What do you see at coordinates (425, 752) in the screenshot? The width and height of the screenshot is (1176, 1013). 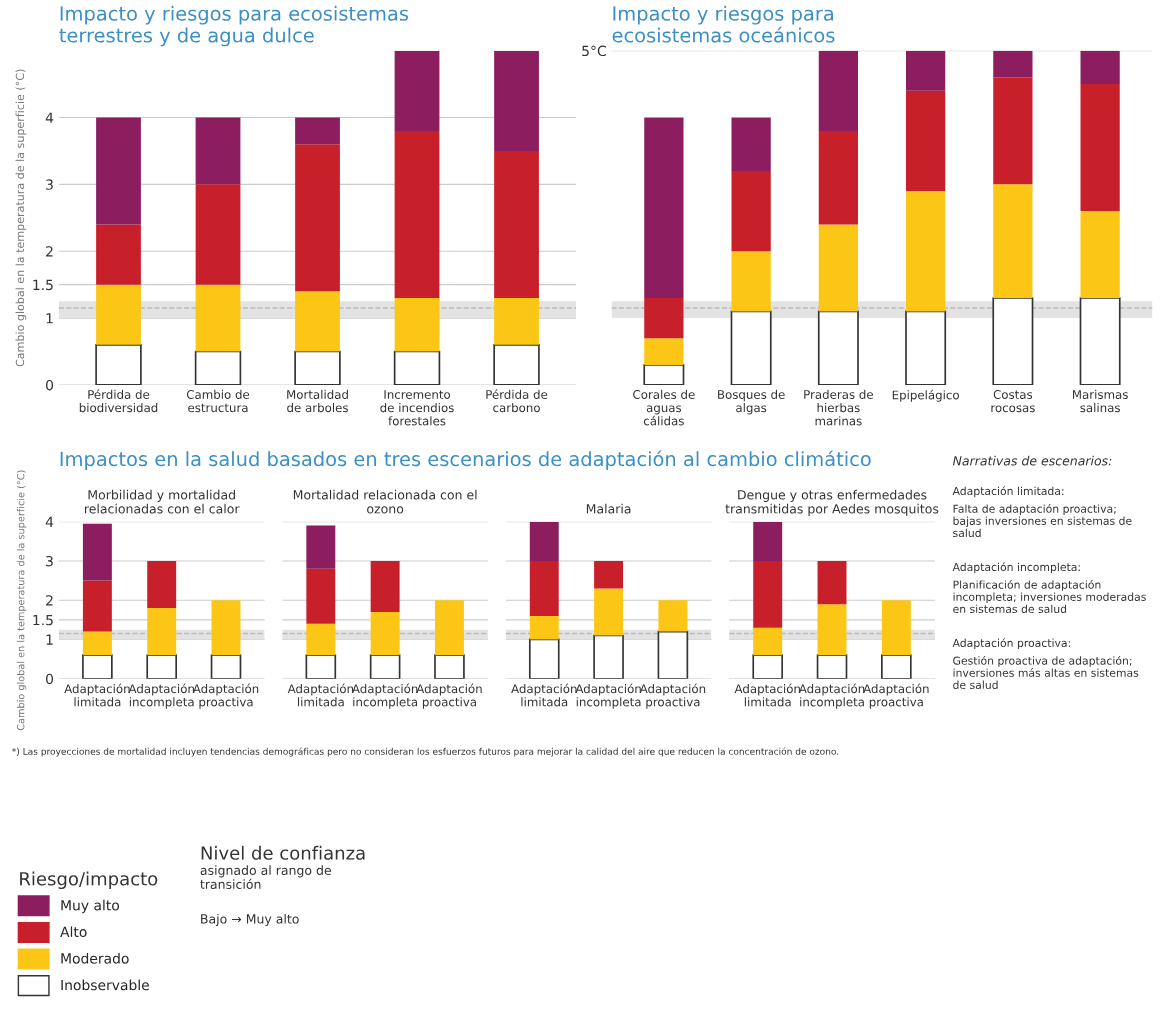 I see `text: *) Las proyecciones de mortalidad incluyen tendencias demográficas pero no consideran los esfuerzos futuros para mejorar la calidad del aire que reducen la concentración de ozono.` at bounding box center [425, 752].